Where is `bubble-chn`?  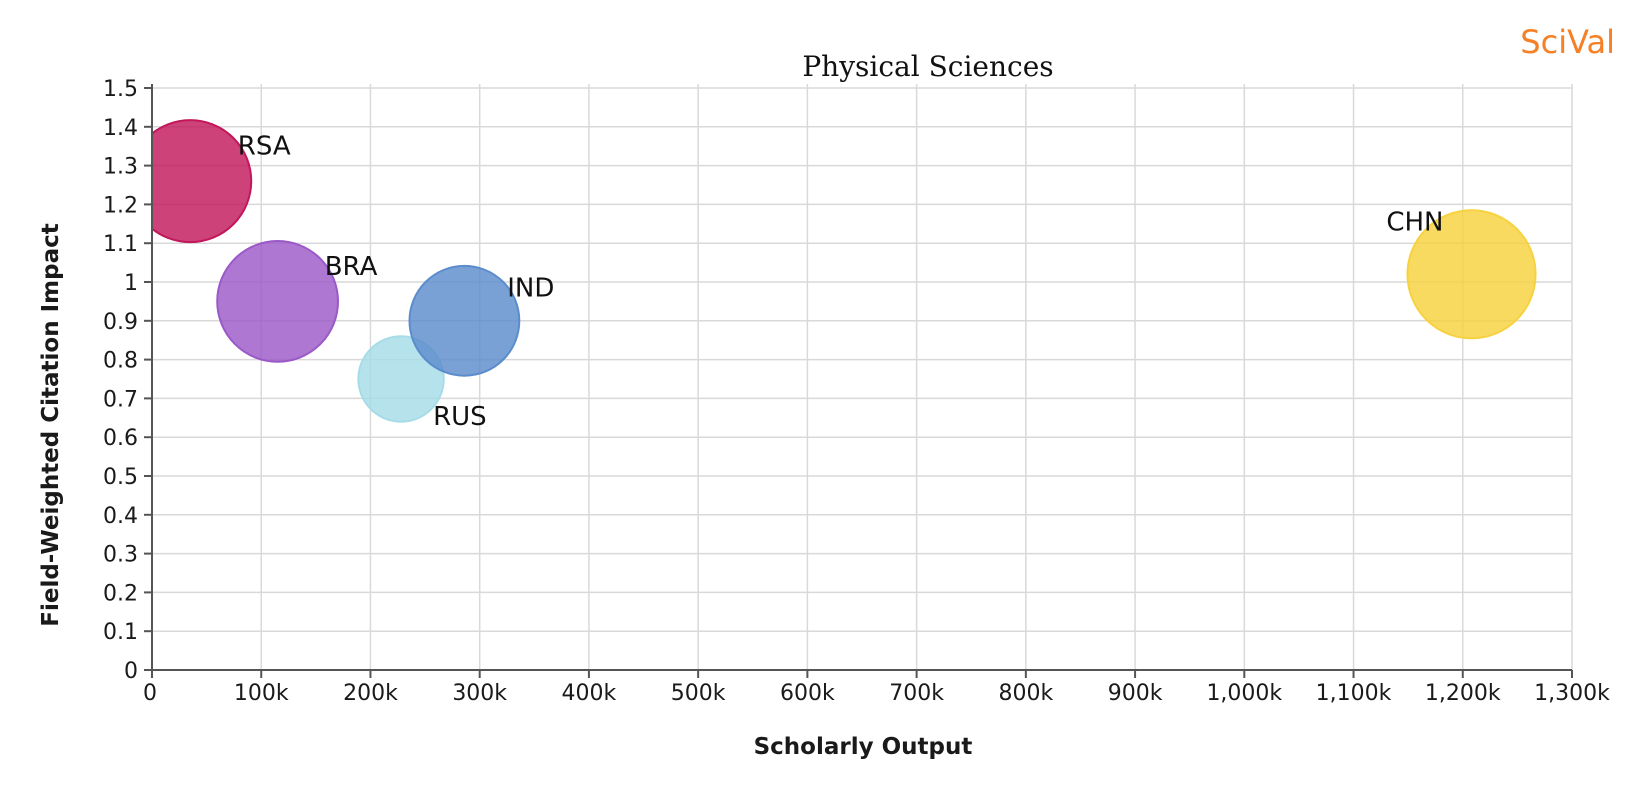
bubble-chn is located at coordinates (1471, 274).